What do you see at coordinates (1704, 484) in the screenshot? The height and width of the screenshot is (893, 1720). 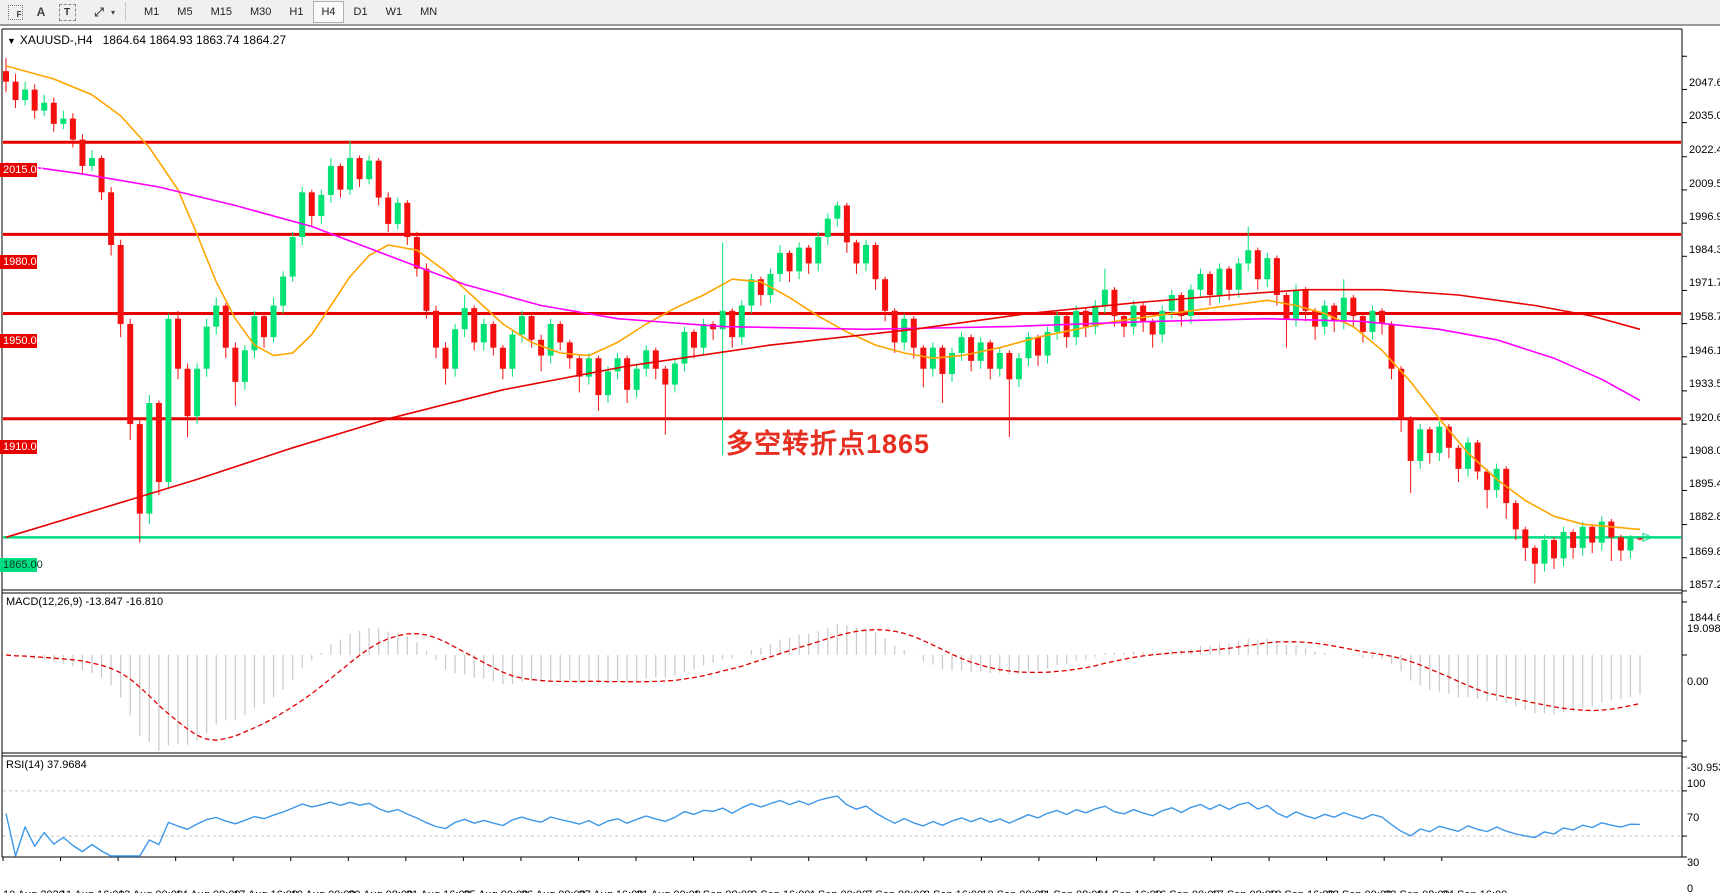 I see `price-tick-label: 1895.40` at bounding box center [1704, 484].